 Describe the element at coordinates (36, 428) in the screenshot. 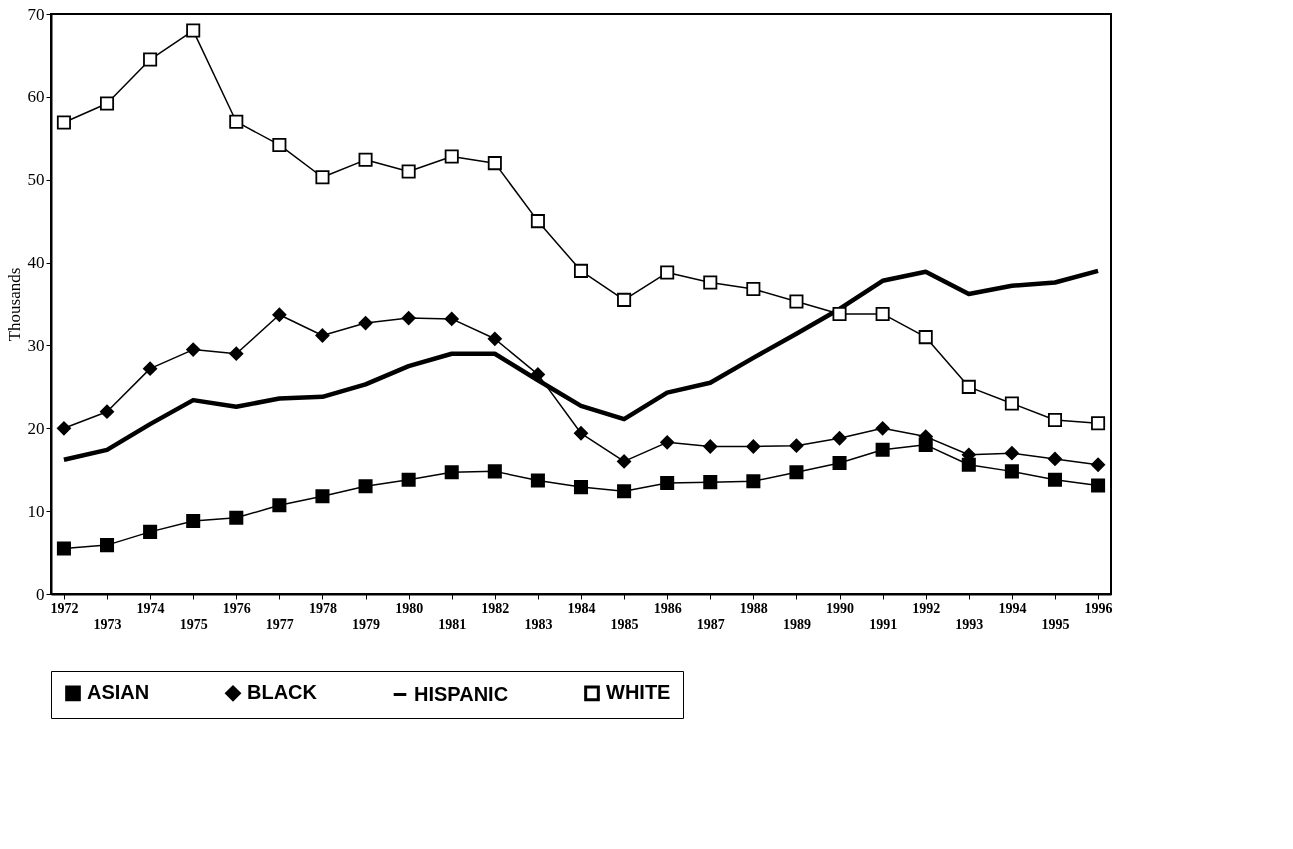

I see `y-tick-label: 20` at that location.